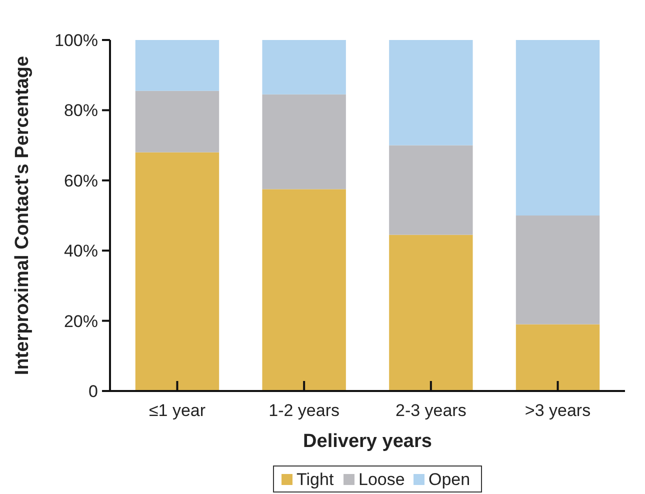 The image size is (645, 494). Describe the element at coordinates (81, 251) in the screenshot. I see `y-tick-label: 40%` at that location.